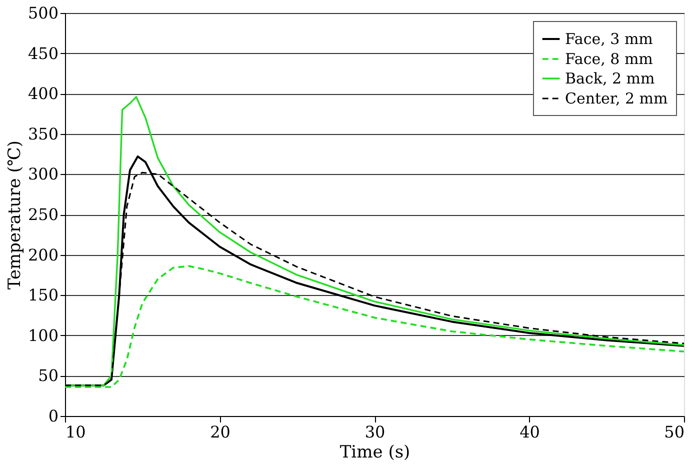 Image resolution: width=695 pixels, height=470 pixels. I want to click on y-tick-label: 250, so click(43, 214).